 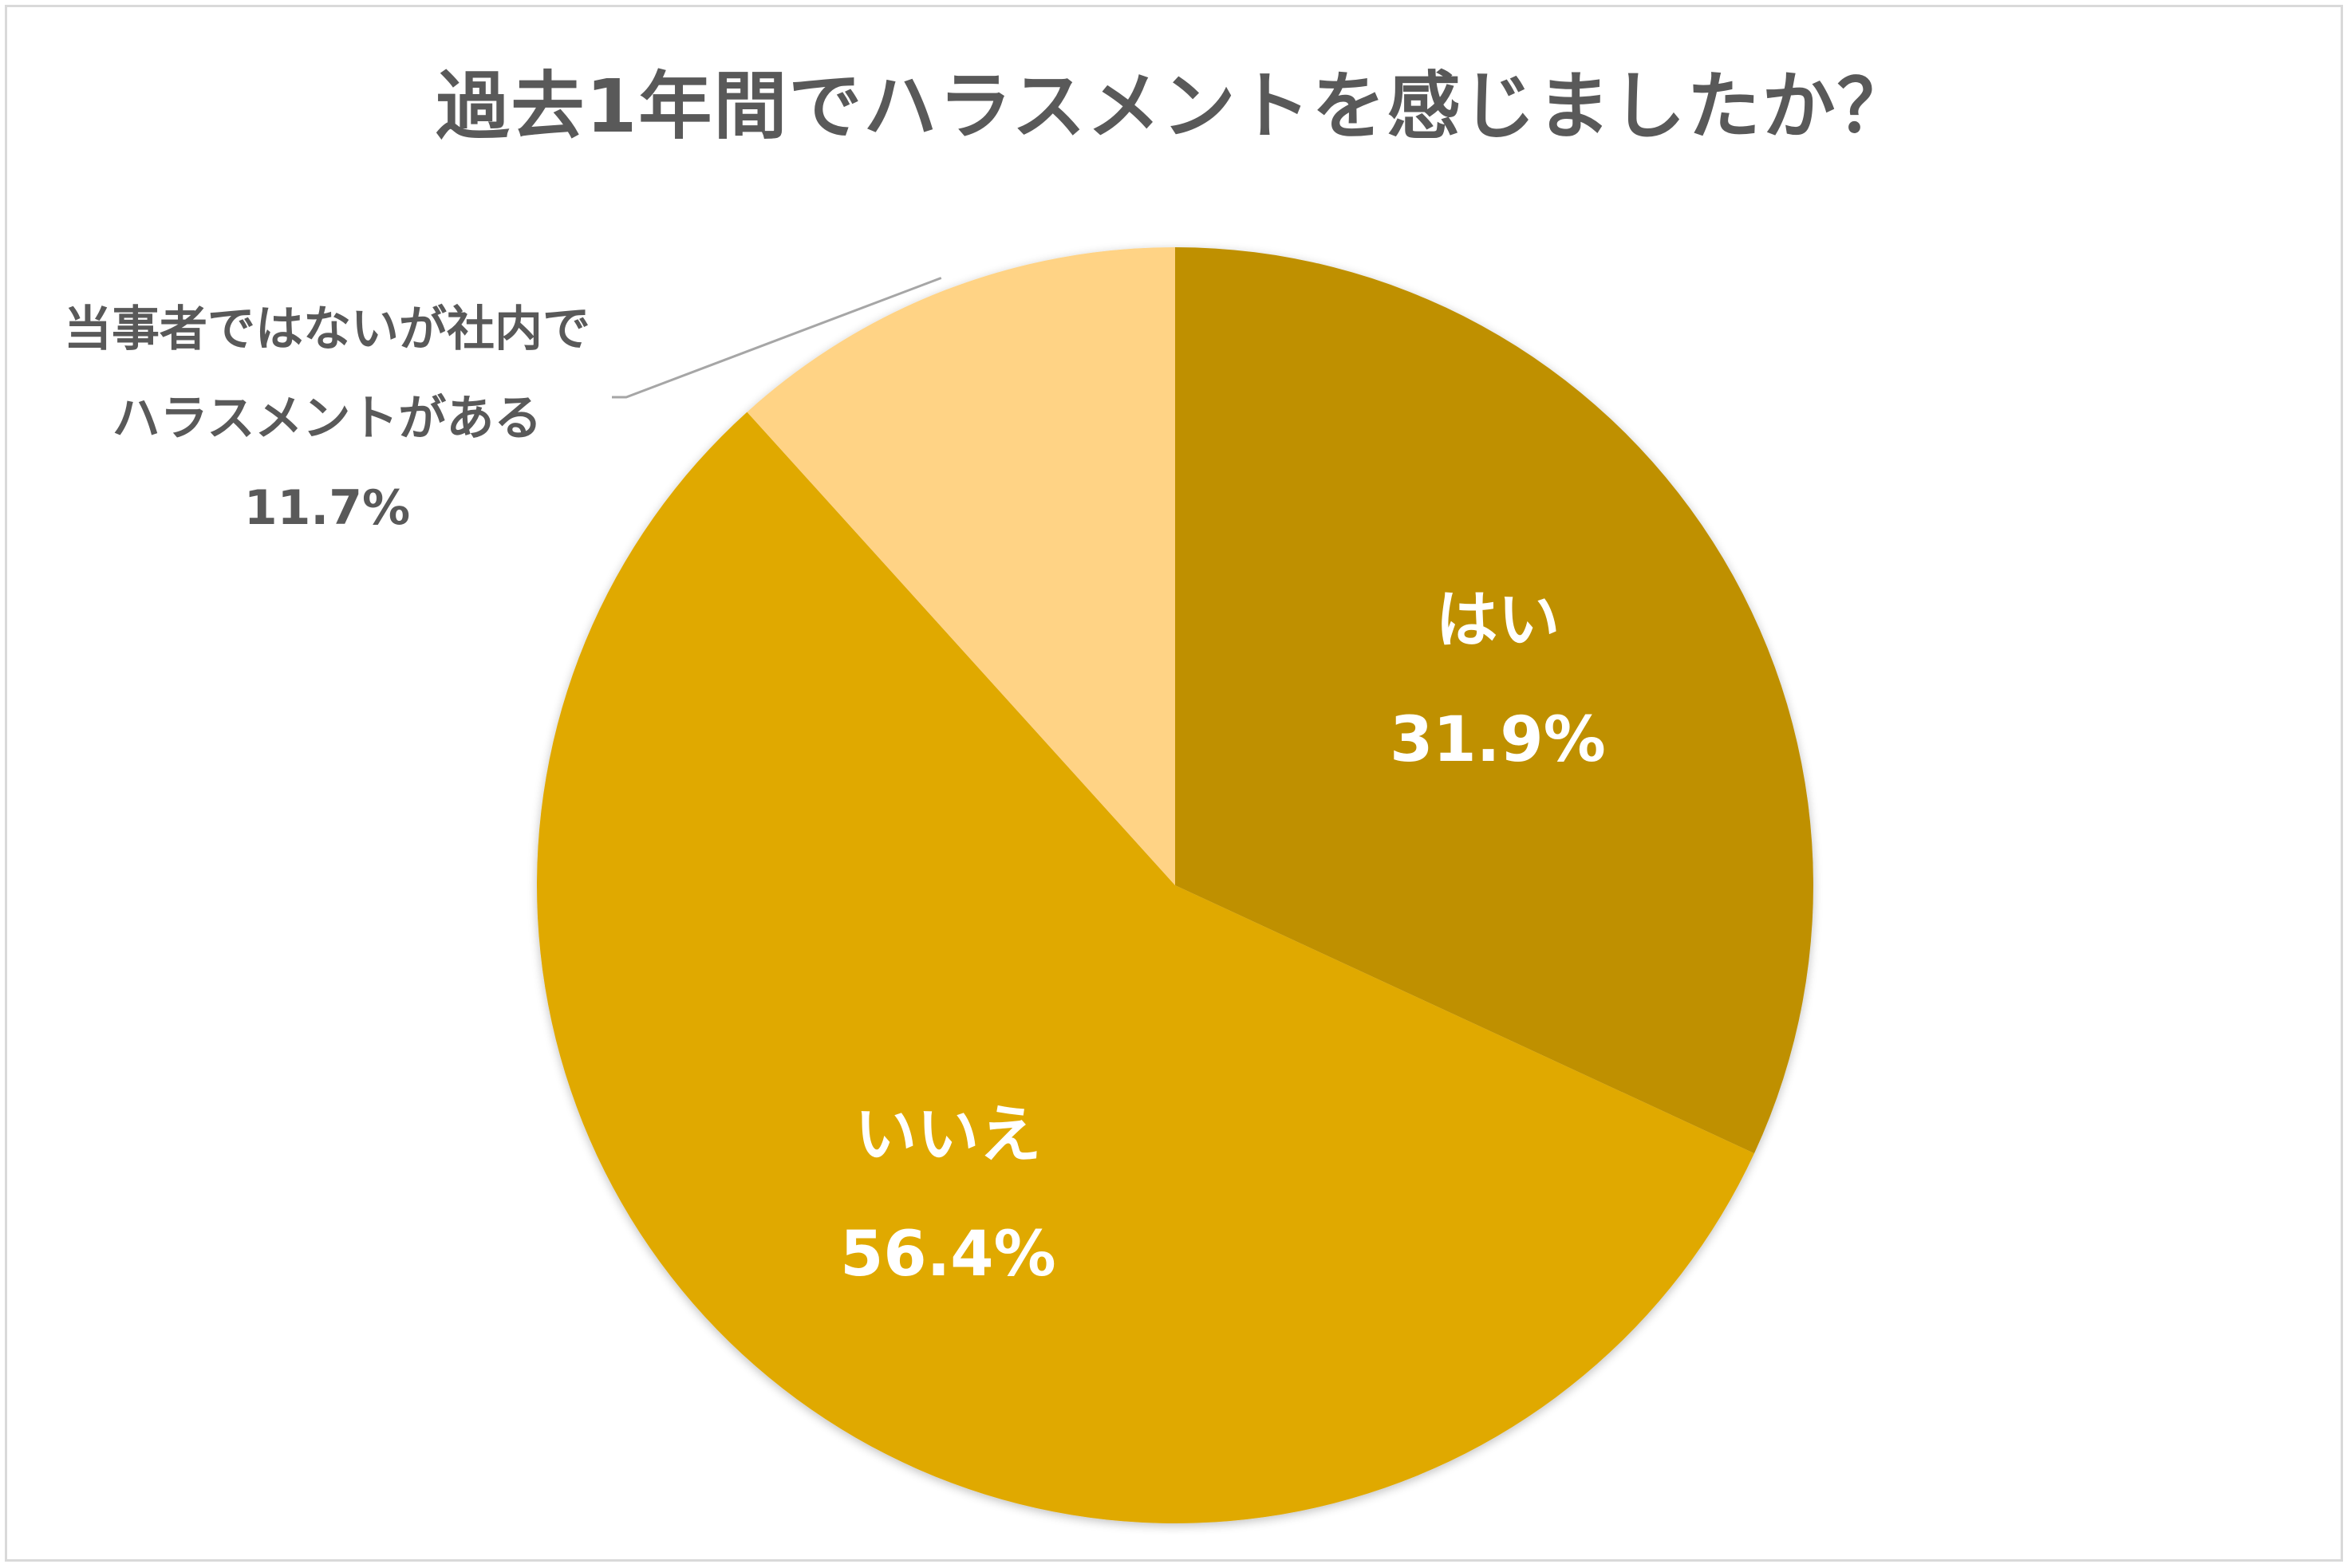 I want to click on slice-value-0: 31.9%, so click(x=1498, y=740).